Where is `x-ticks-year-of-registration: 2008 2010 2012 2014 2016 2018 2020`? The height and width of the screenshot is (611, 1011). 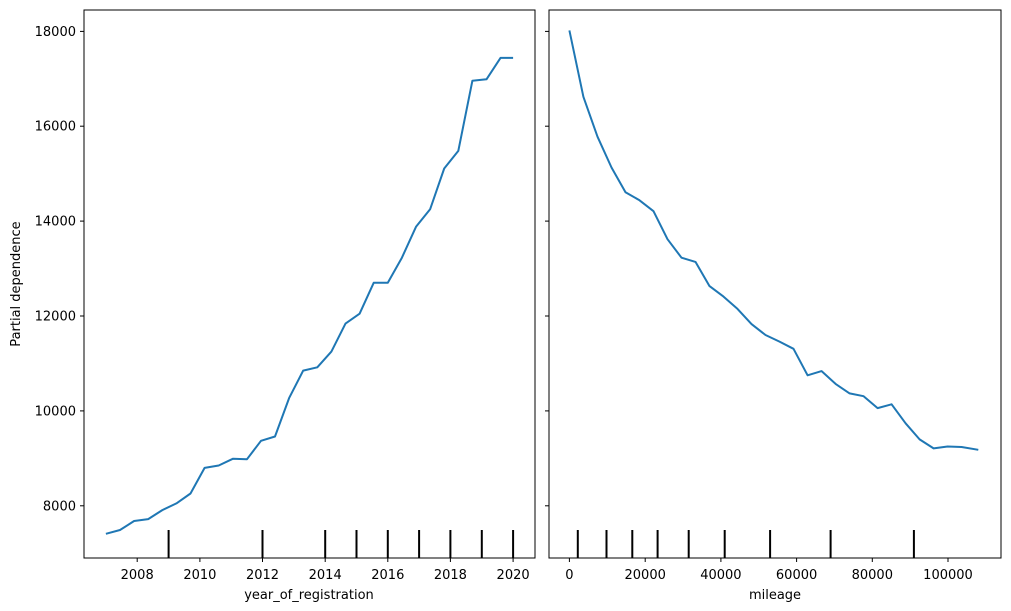
x-ticks-year-of-registration: 2008 2010 2012 2014 2016 2018 2020 is located at coordinates (325, 570).